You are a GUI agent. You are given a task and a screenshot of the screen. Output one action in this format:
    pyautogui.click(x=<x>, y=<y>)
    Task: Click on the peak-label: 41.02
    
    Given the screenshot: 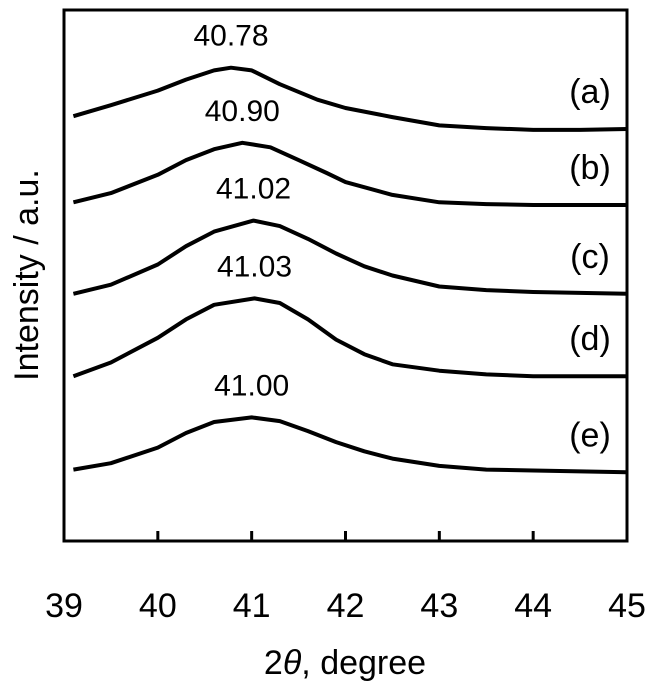 What is the action you would take?
    pyautogui.click(x=253, y=189)
    